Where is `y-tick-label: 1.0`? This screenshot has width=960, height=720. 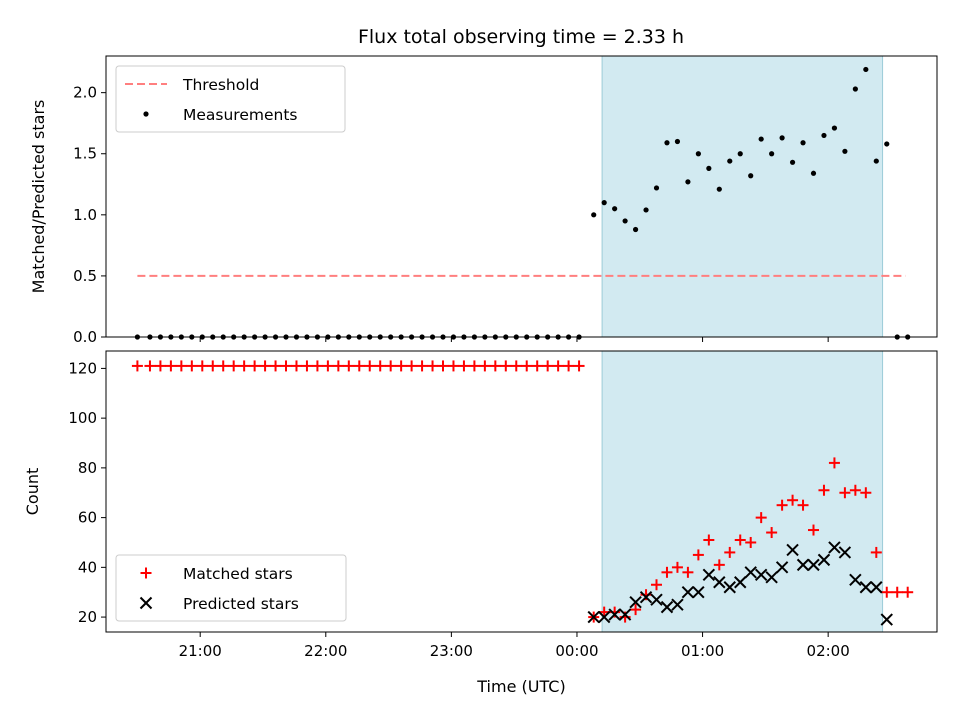 y-tick-label: 1.0 is located at coordinates (85, 215).